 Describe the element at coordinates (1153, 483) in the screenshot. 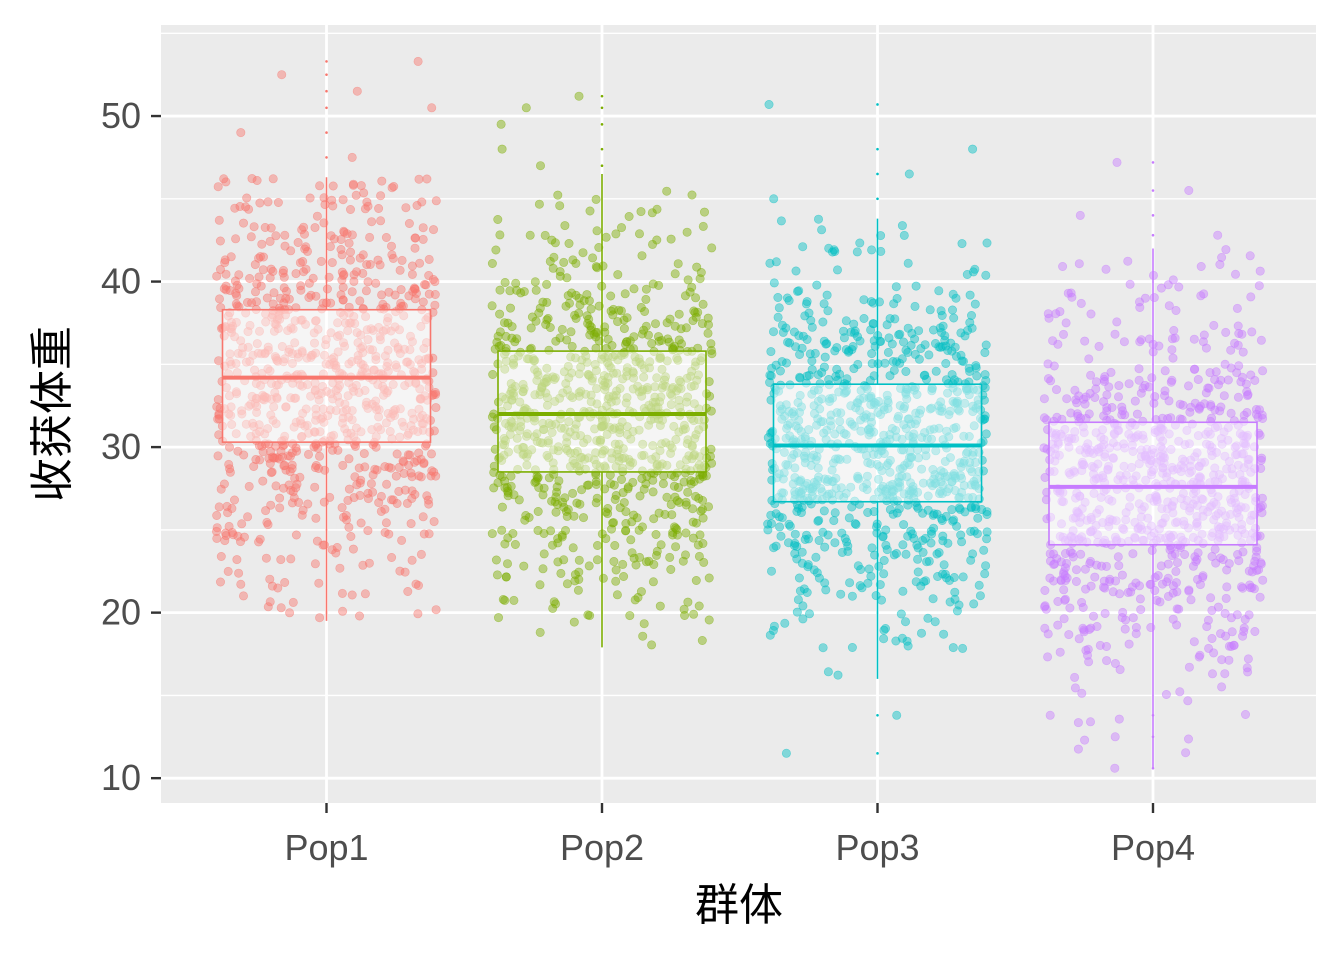

I see `box-iqr` at that location.